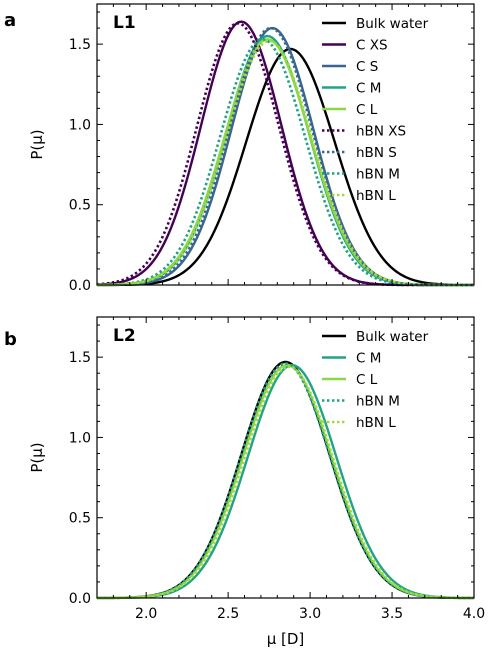 The width and height of the screenshot is (491, 654). Describe the element at coordinates (310, 614) in the screenshot. I see `x-tick-label: 3.0` at that location.